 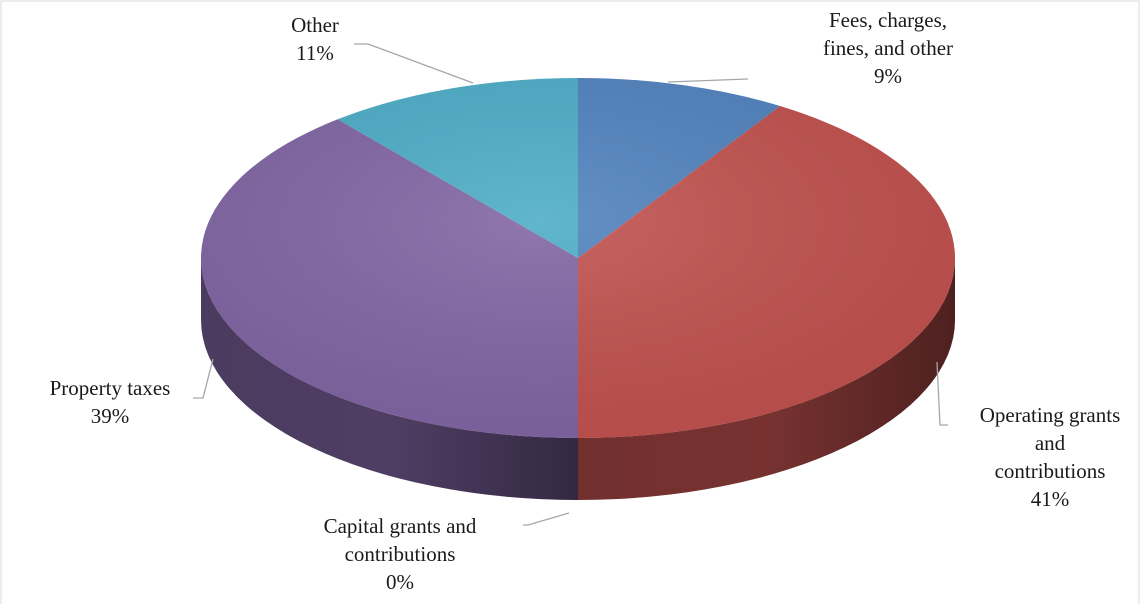 I want to click on data-label-operating-grants-and-contributions: Operating grants and contributions 41%, so click(x=1050, y=457).